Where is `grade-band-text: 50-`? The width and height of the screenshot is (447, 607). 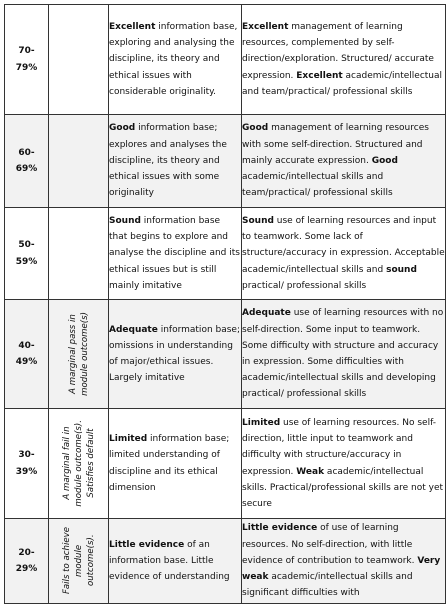 grade-band-text: 50- is located at coordinates (26, 245).